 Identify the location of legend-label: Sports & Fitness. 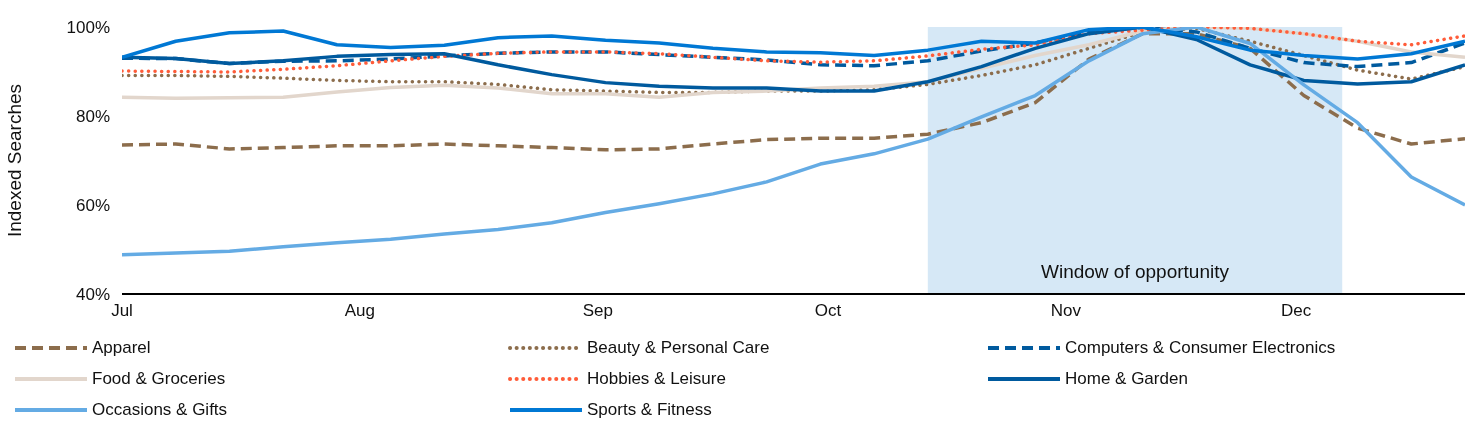
(649, 410).